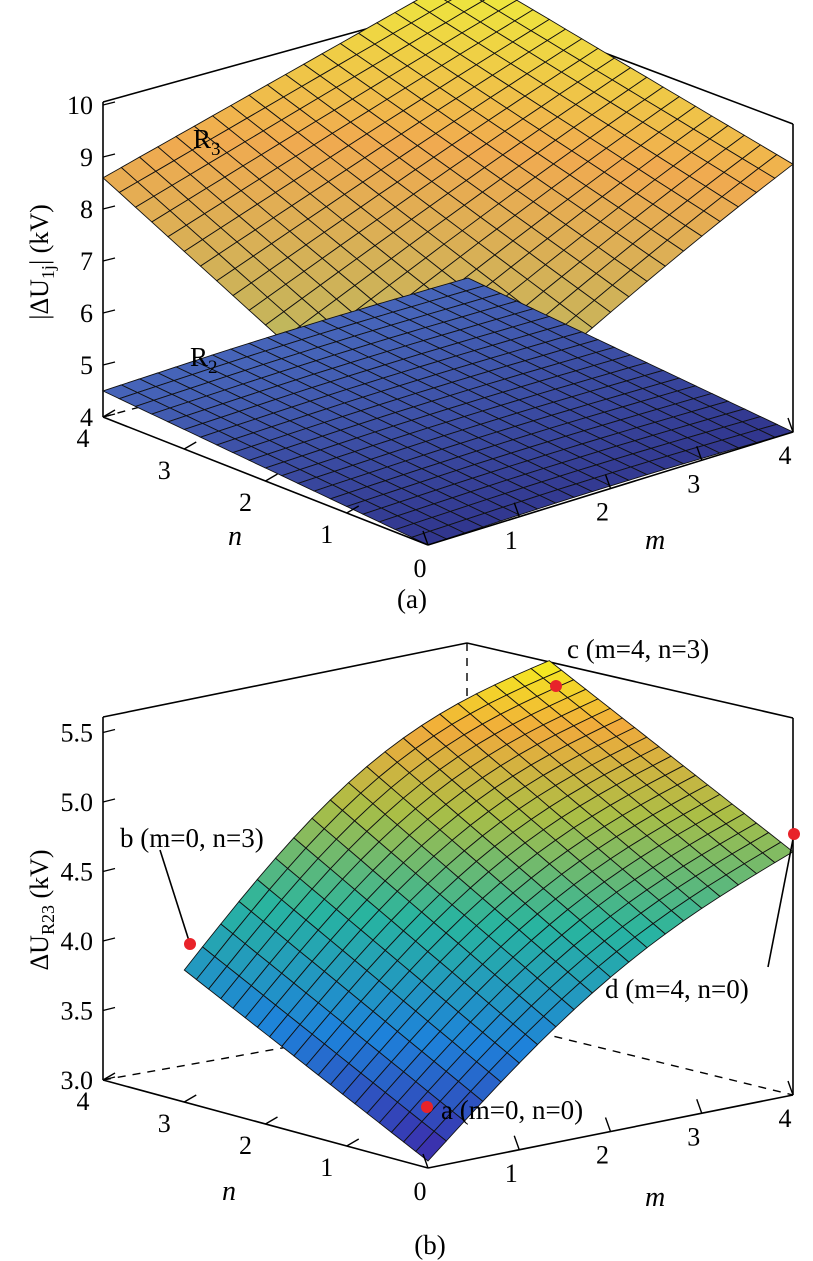 Image resolution: width=813 pixels, height=1261 pixels. What do you see at coordinates (235, 536) in the screenshot?
I see `panel-a-n-axis-label: n` at bounding box center [235, 536].